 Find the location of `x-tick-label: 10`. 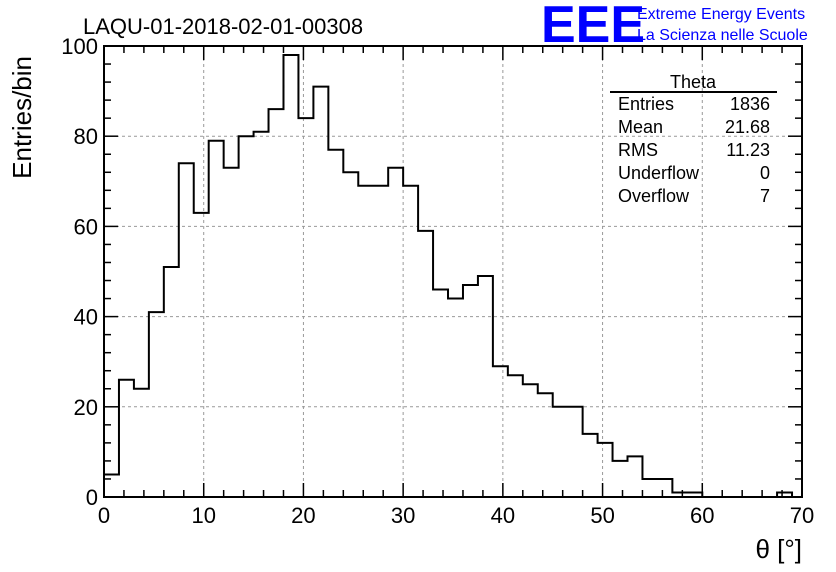

x-tick-label: 10 is located at coordinates (203, 515).